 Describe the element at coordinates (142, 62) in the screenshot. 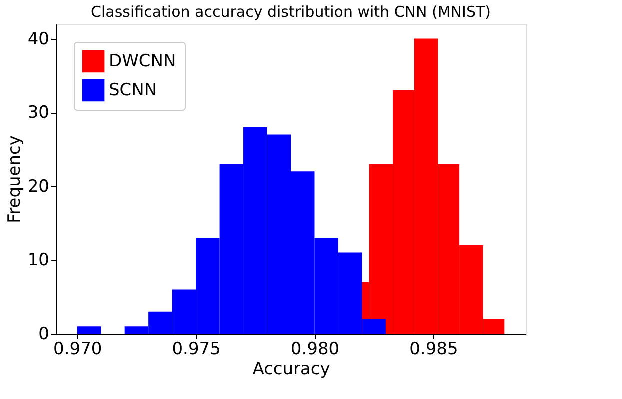

I see `legend-label: DWCNN` at that location.